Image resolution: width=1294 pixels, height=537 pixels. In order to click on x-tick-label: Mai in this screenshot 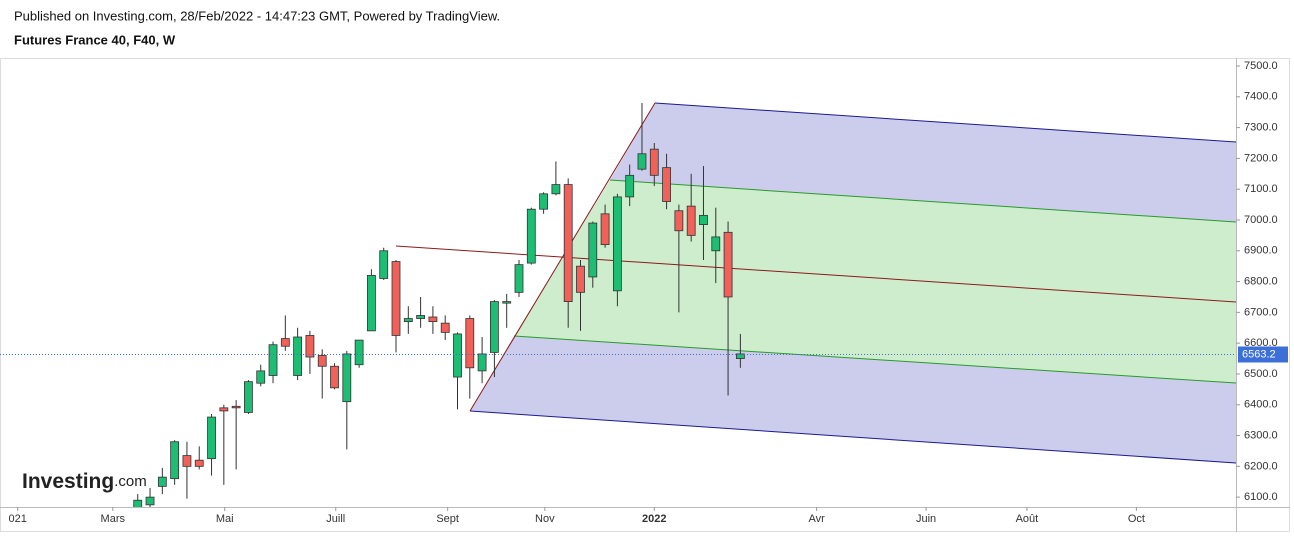, I will do `click(225, 519)`.